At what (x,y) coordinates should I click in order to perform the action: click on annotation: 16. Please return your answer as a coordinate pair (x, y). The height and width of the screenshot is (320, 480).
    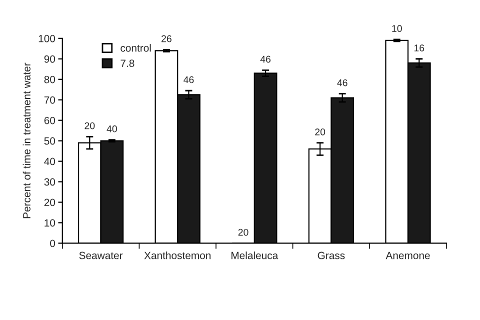
    Looking at the image, I should click on (419, 48).